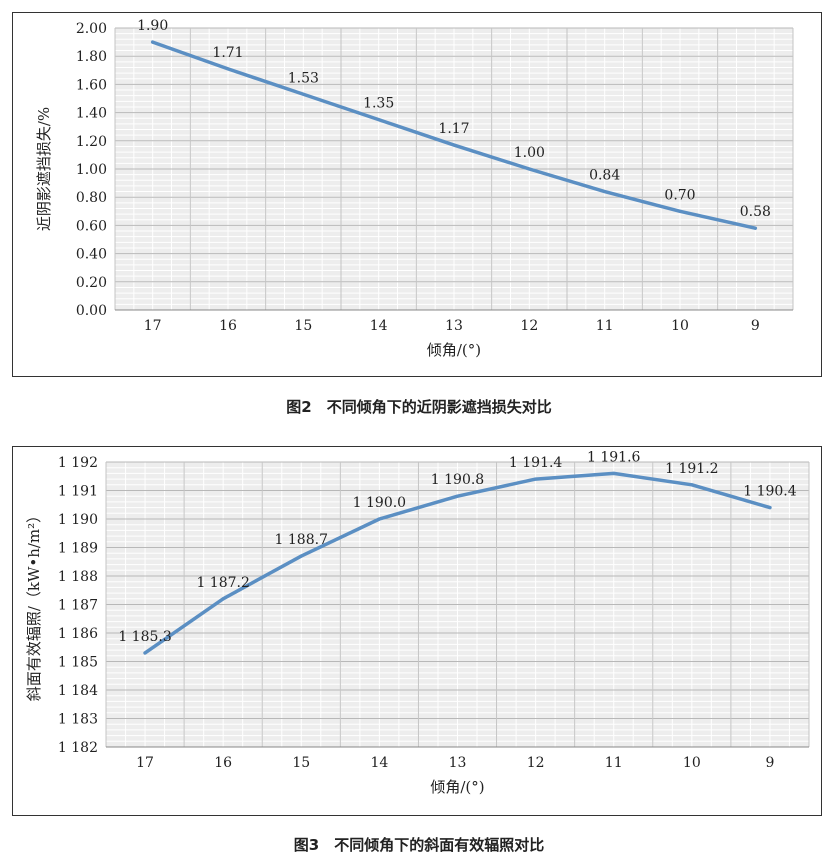  What do you see at coordinates (78, 634) in the screenshot?
I see `y-tick-label: 1 186` at bounding box center [78, 634].